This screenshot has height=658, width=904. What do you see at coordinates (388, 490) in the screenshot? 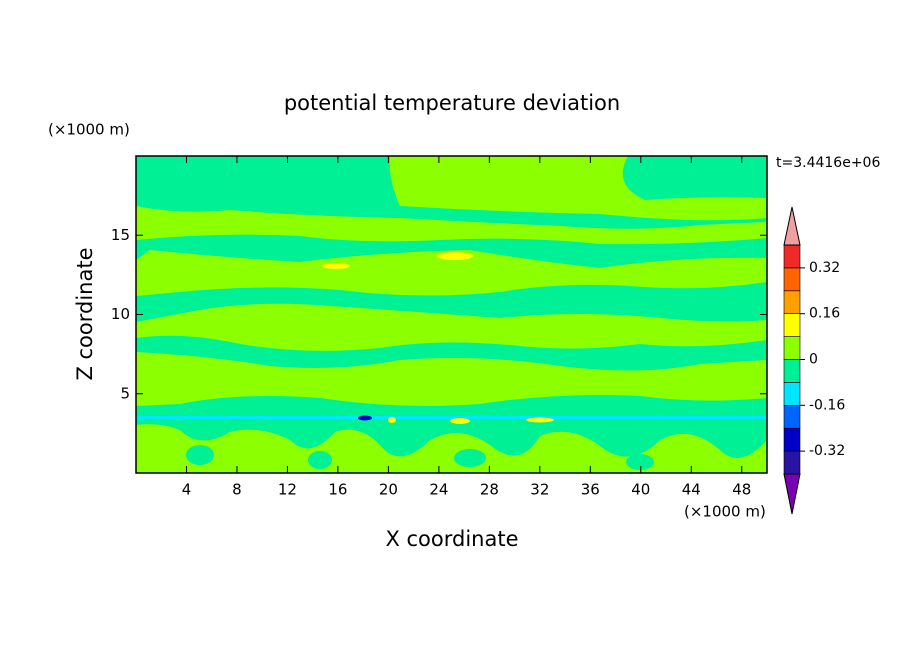
I see `x-tick-label: 20` at bounding box center [388, 490].